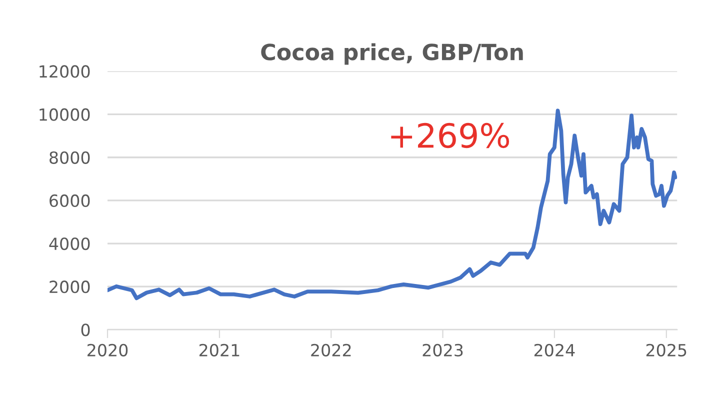 Image resolution: width=712 pixels, height=407 pixels. I want to click on annotation: +269%, so click(450, 135).